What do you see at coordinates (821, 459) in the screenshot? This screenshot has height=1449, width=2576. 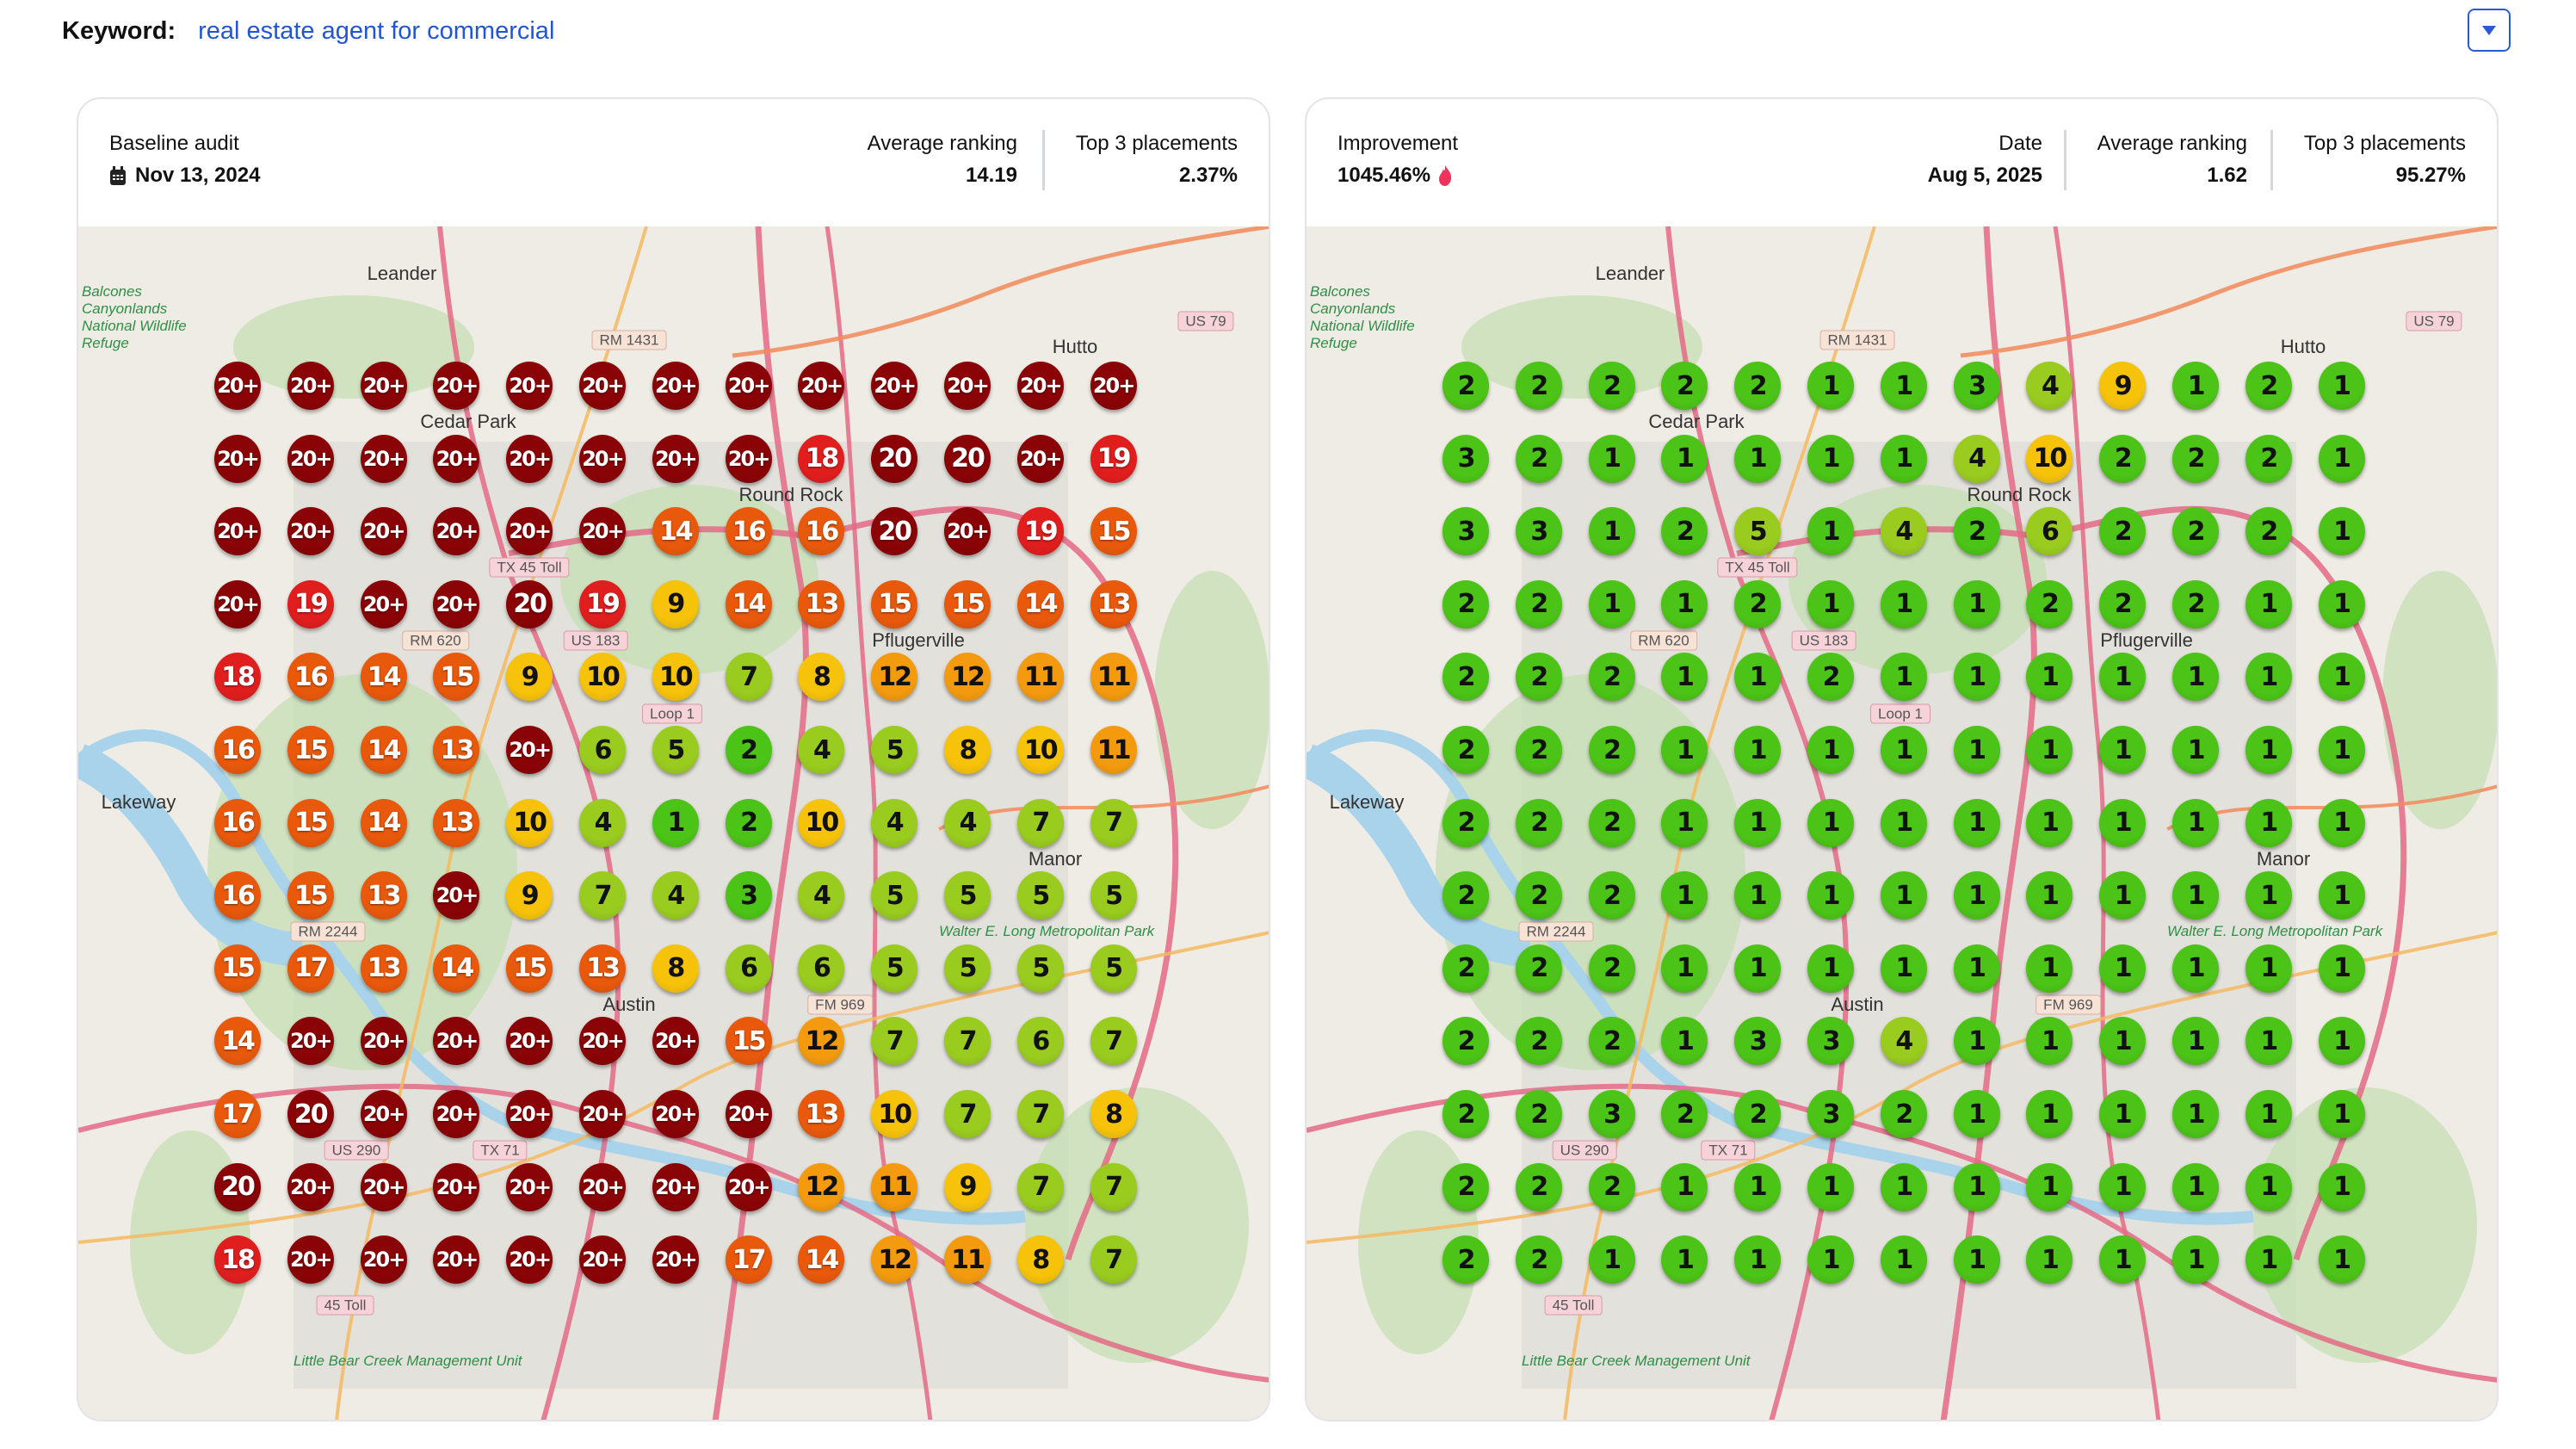 I see `rank-pin: 18` at bounding box center [821, 459].